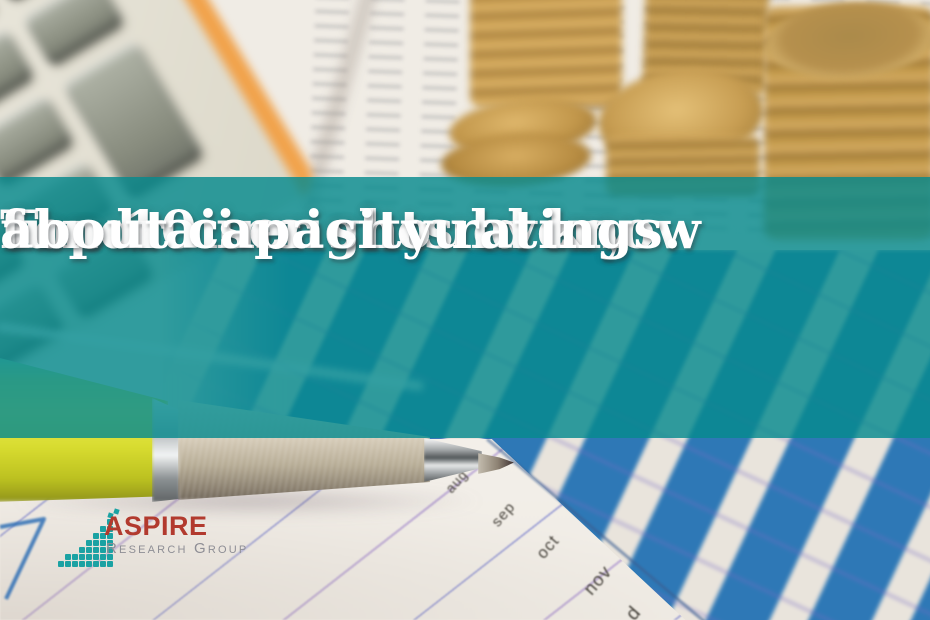  I want to click on logo-subtitle: Research Group, so click(177, 548).